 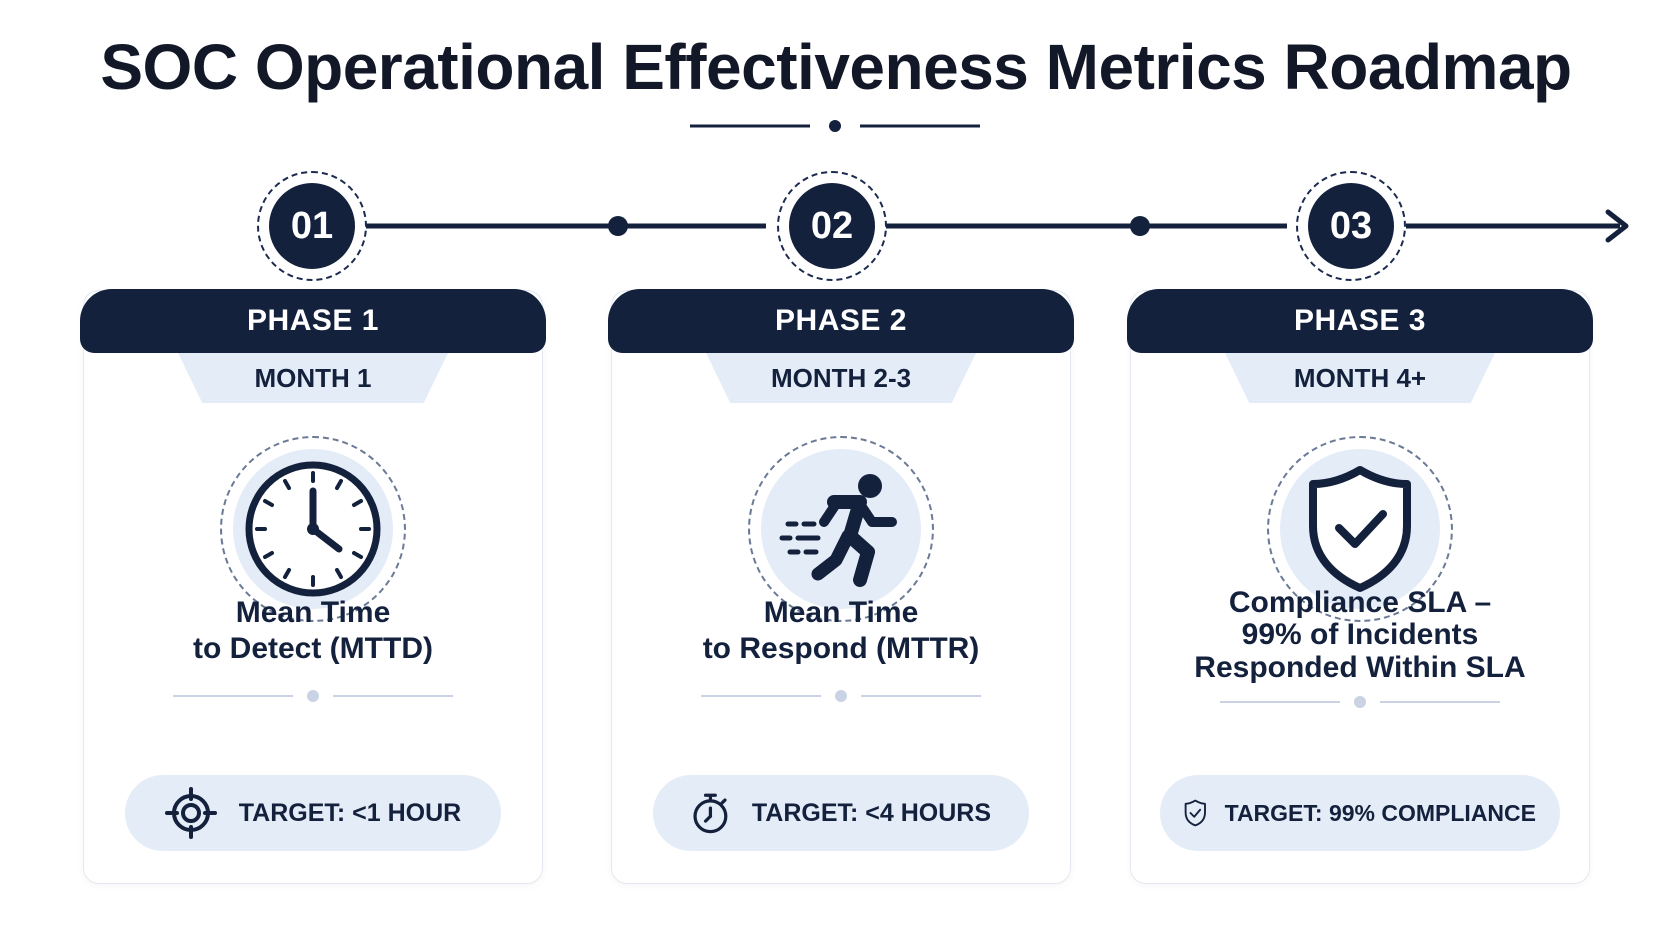 I want to click on clock-icon, so click(x=313, y=529).